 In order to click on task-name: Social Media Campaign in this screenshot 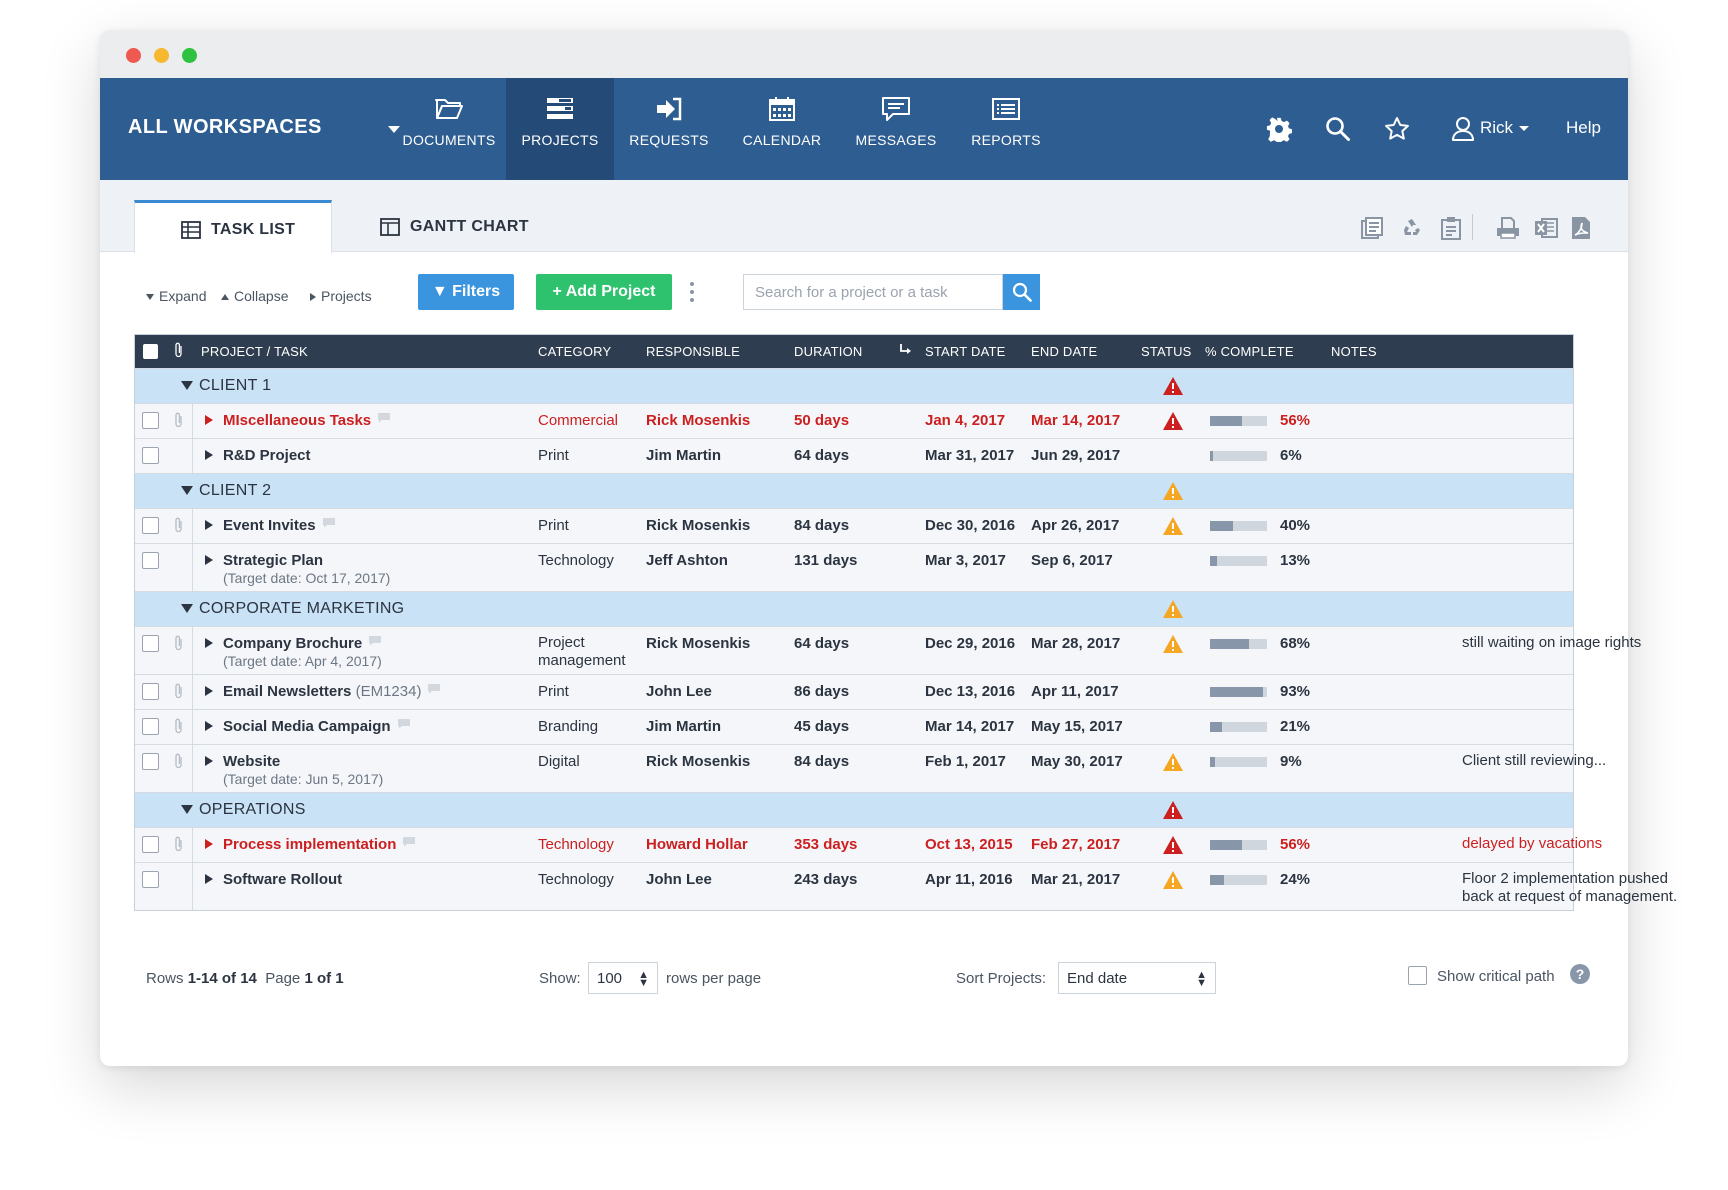, I will do `click(317, 726)`.